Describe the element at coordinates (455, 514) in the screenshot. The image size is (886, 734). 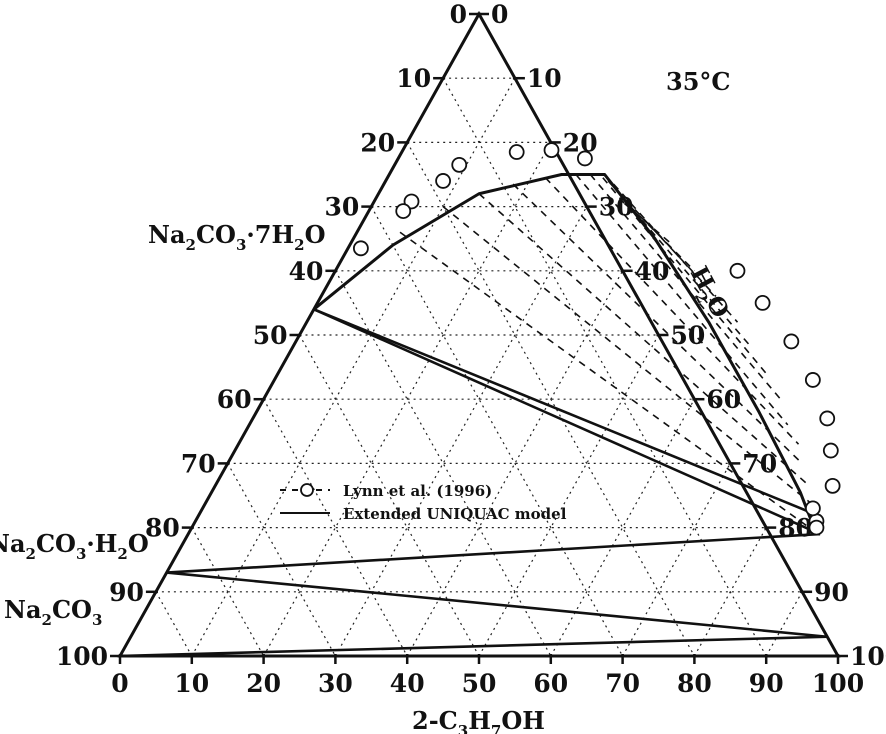
I see `legend-label-uniquac: Extended UNIQUAC model` at that location.